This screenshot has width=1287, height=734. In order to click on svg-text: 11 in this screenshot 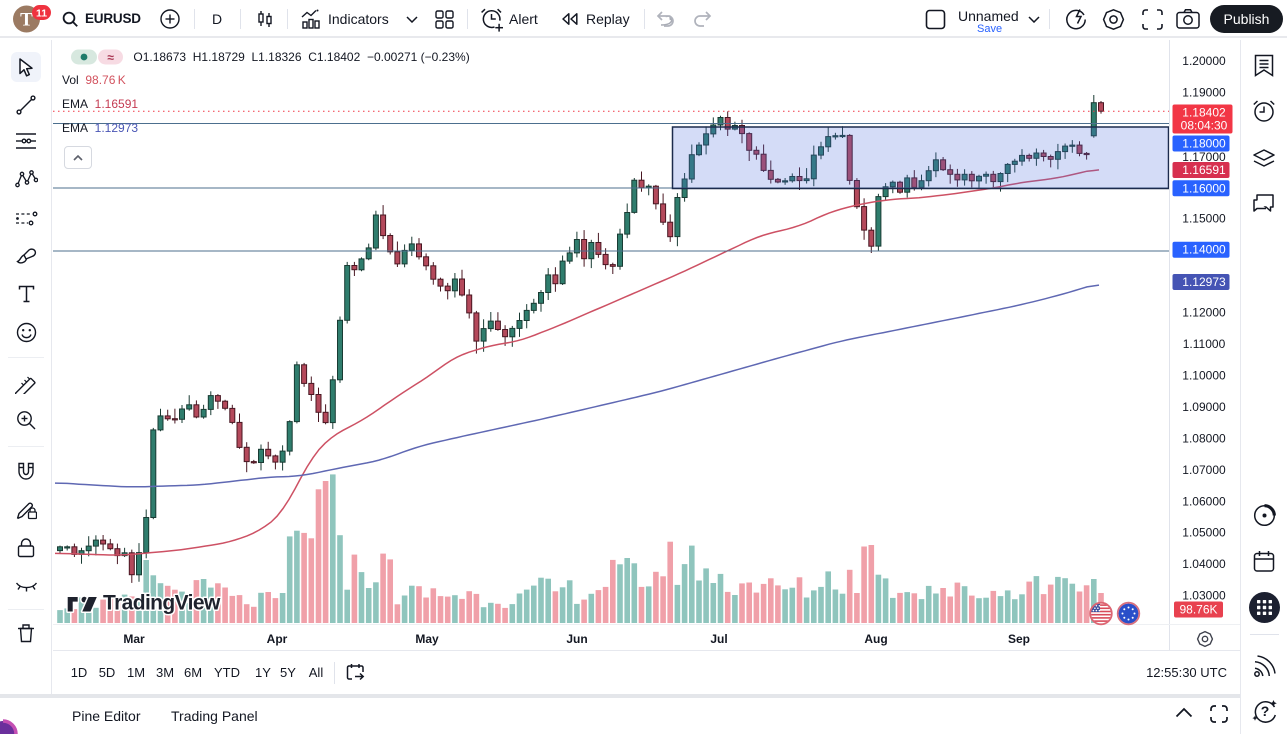, I will do `click(41, 13)`.